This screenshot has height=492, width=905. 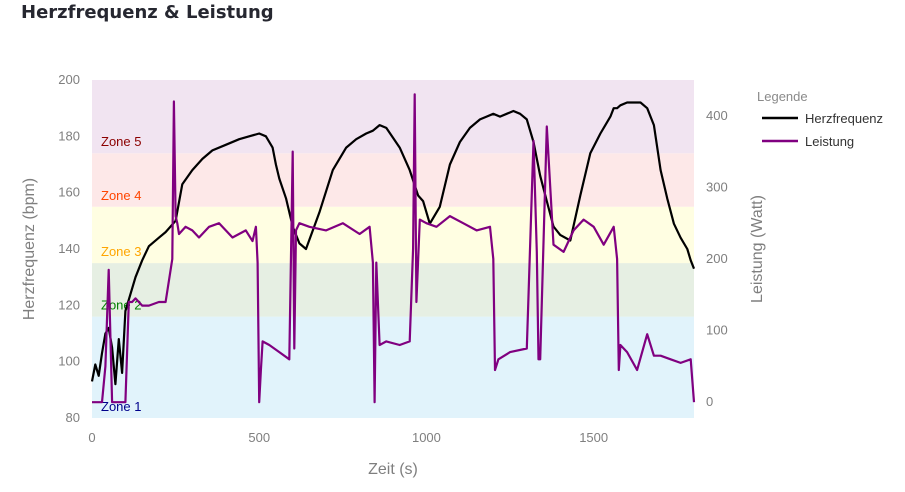 I want to click on legend-label-leistung: Leistung, so click(x=829, y=141).